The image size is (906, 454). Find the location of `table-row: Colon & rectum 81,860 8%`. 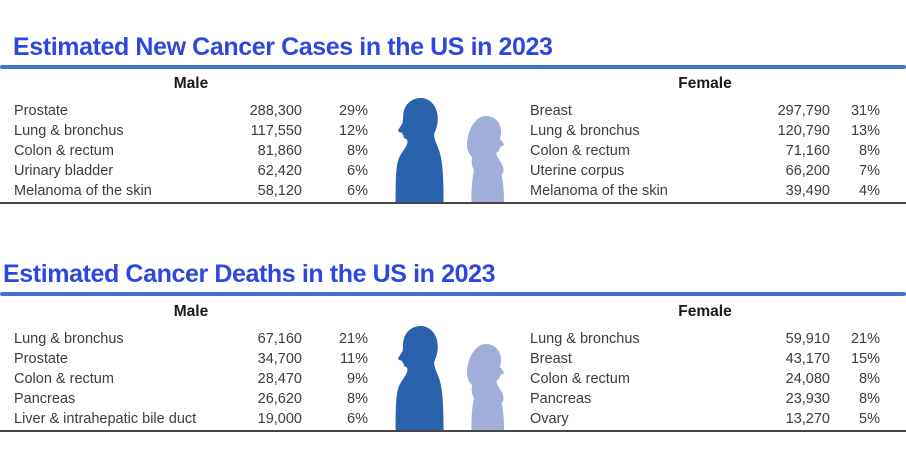

table-row: Colon & rectum 81,860 8% is located at coordinates (191, 151).